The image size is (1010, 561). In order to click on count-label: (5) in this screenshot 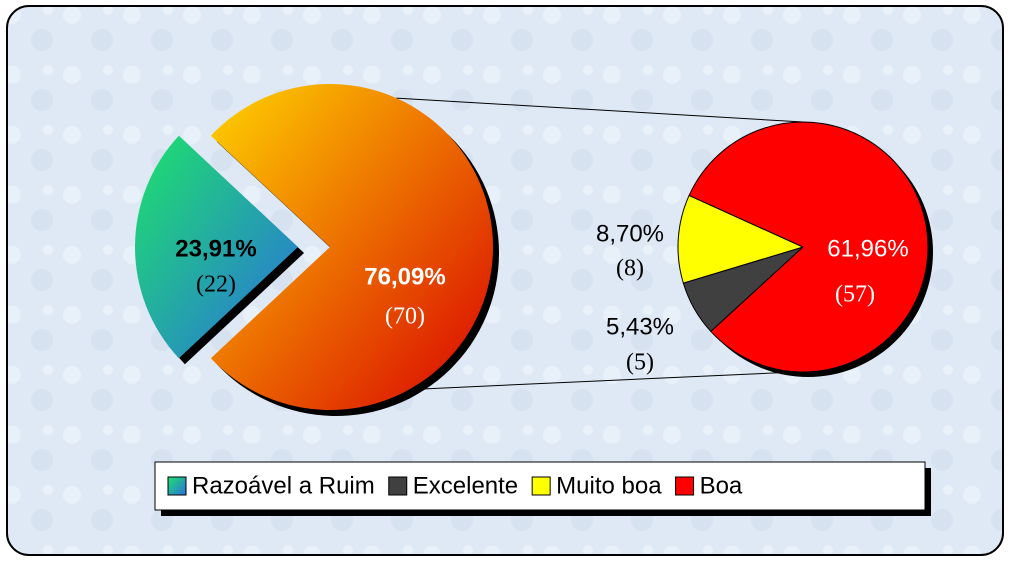, I will do `click(640, 363)`.